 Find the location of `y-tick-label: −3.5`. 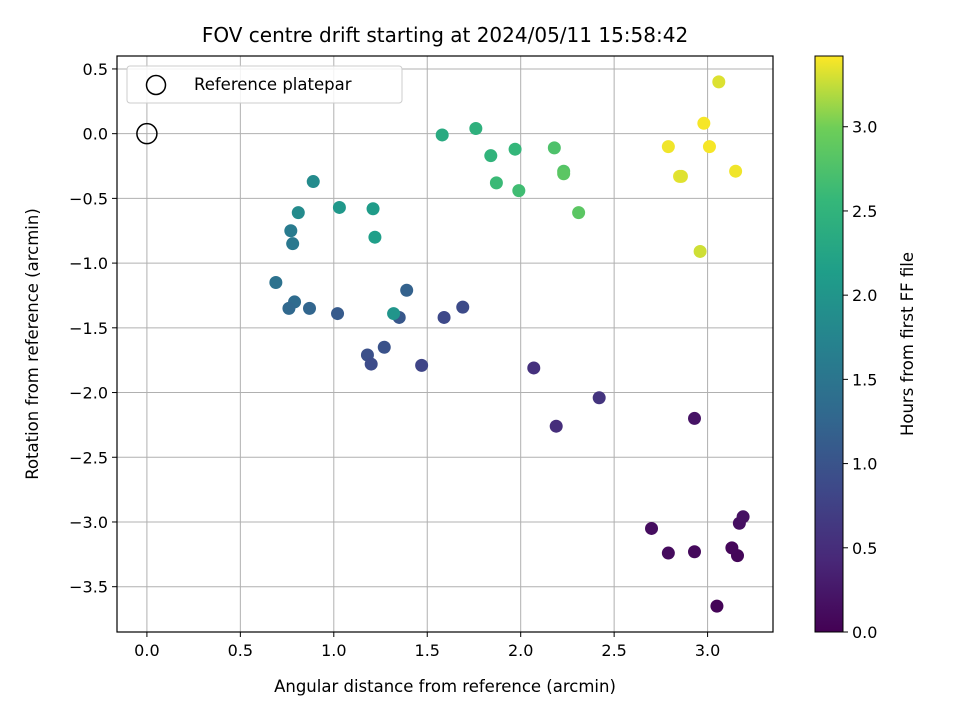

y-tick-label: −3.5 is located at coordinates (88, 587).